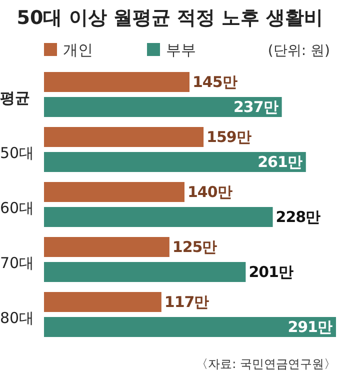 The width and height of the screenshot is (340, 375). Describe the element at coordinates (298, 217) in the screenshot. I see `value-label: 228만` at that location.